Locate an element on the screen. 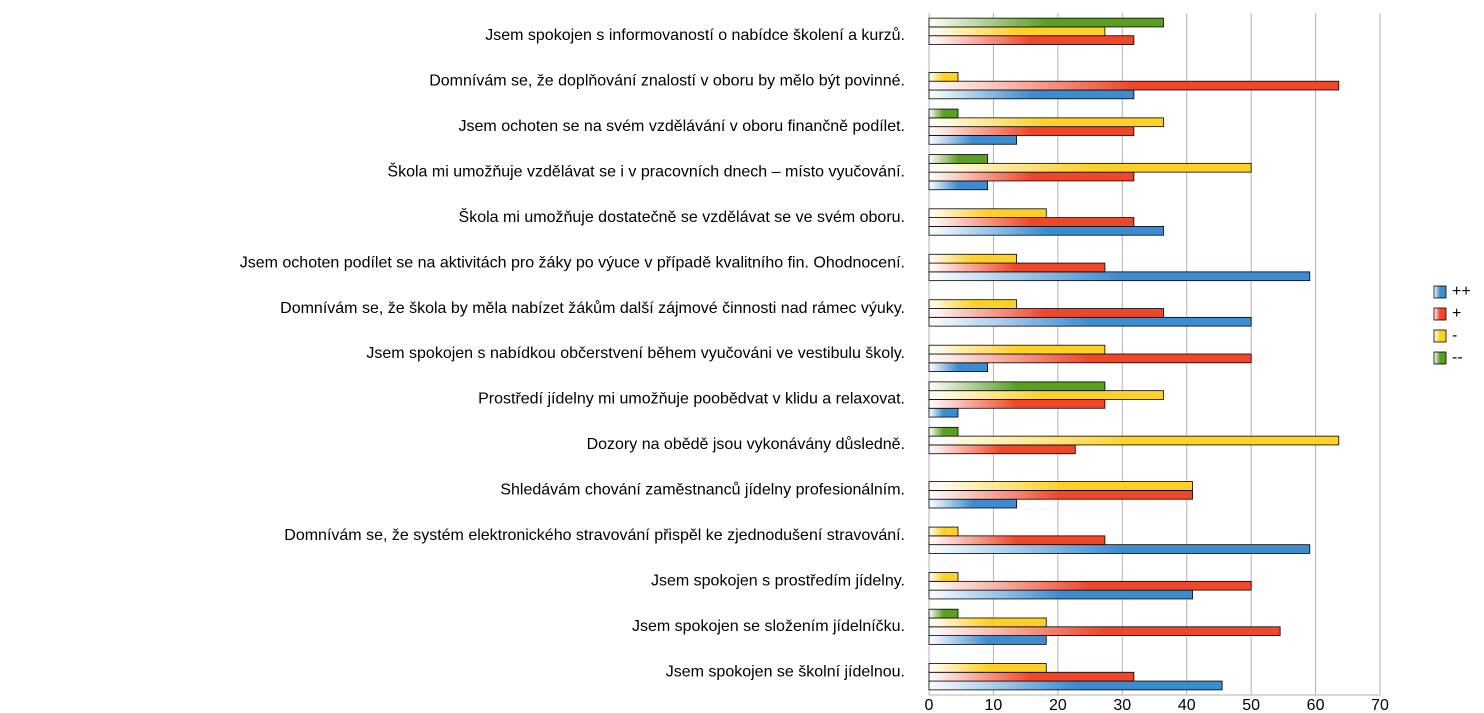 Image resolution: width=1484 pixels, height=713 pixels. x-tick-label: 40 is located at coordinates (1187, 705).